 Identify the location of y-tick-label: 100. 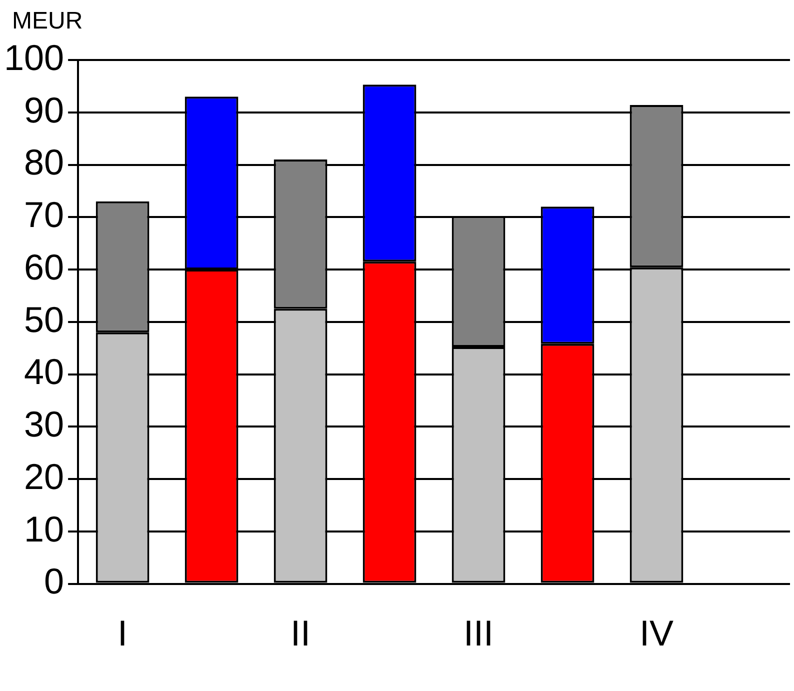
(34, 57).